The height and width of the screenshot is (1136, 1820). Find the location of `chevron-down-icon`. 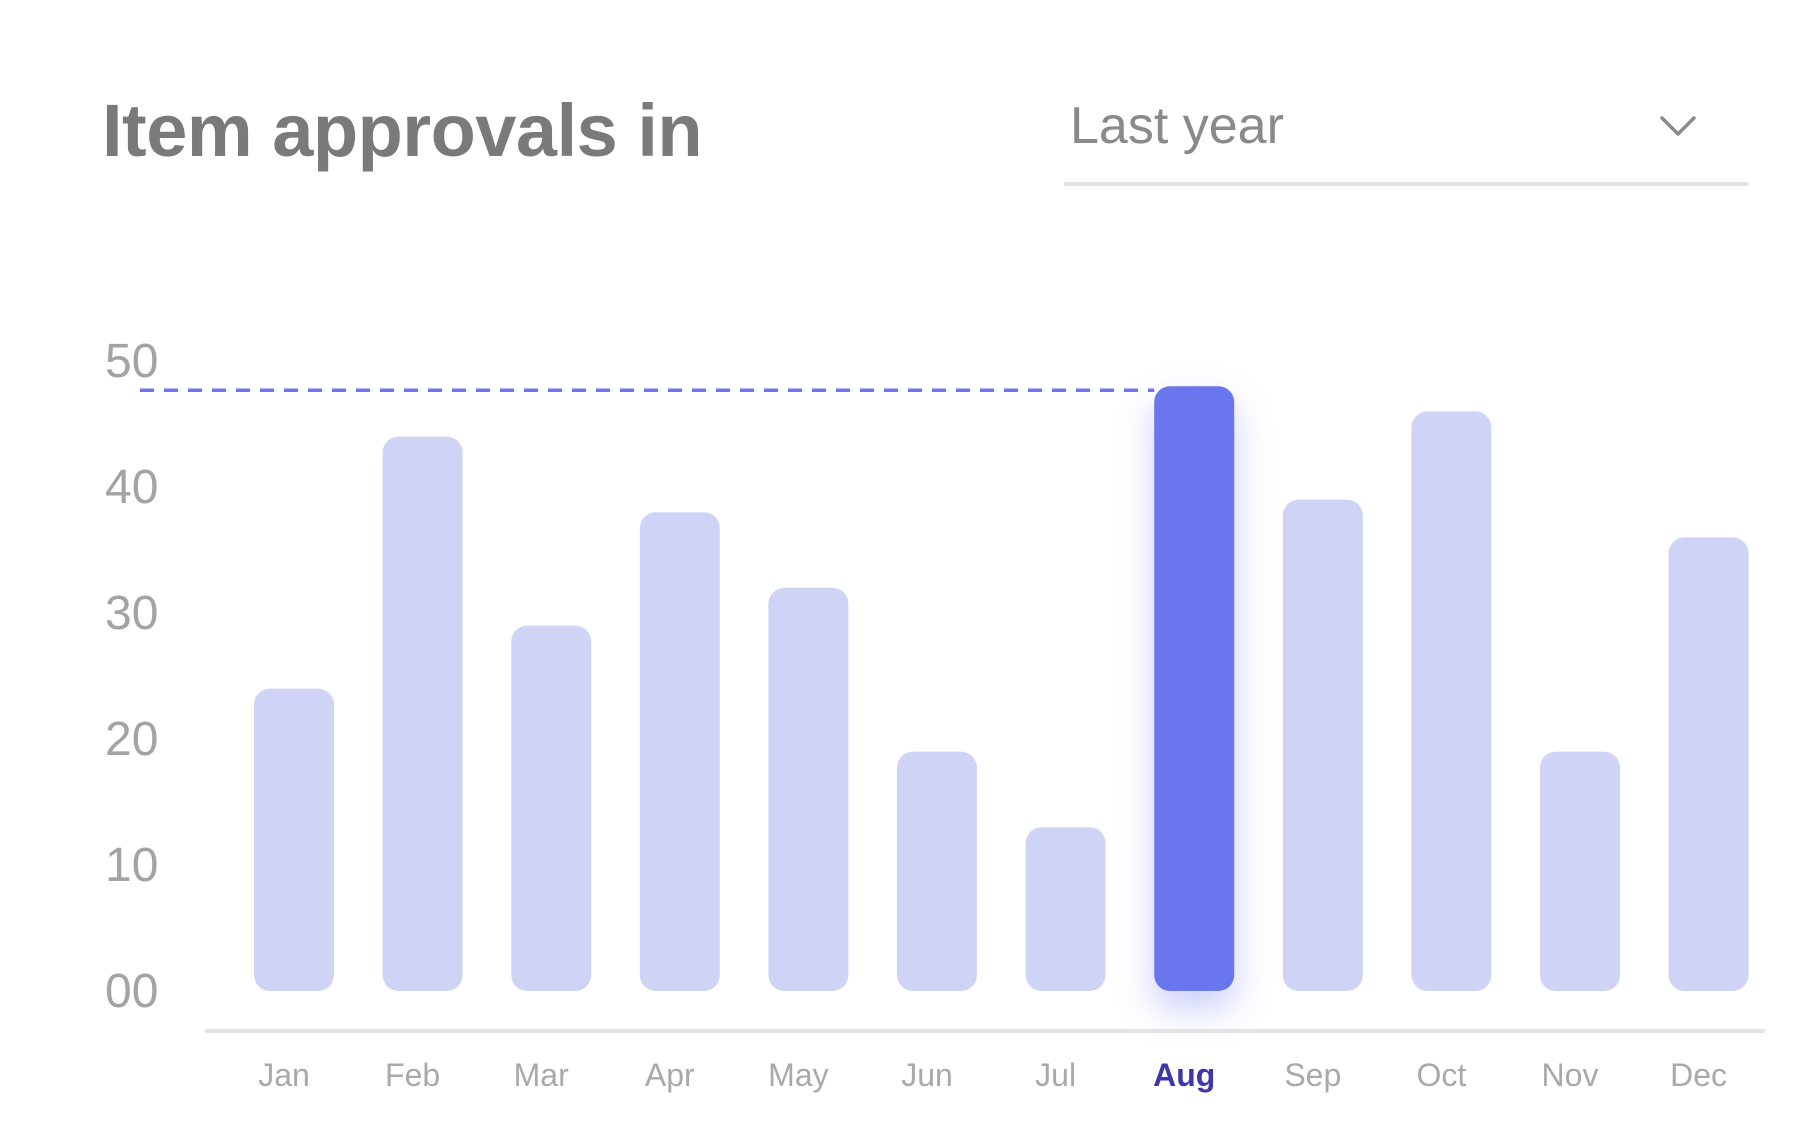

chevron-down-icon is located at coordinates (1678, 126).